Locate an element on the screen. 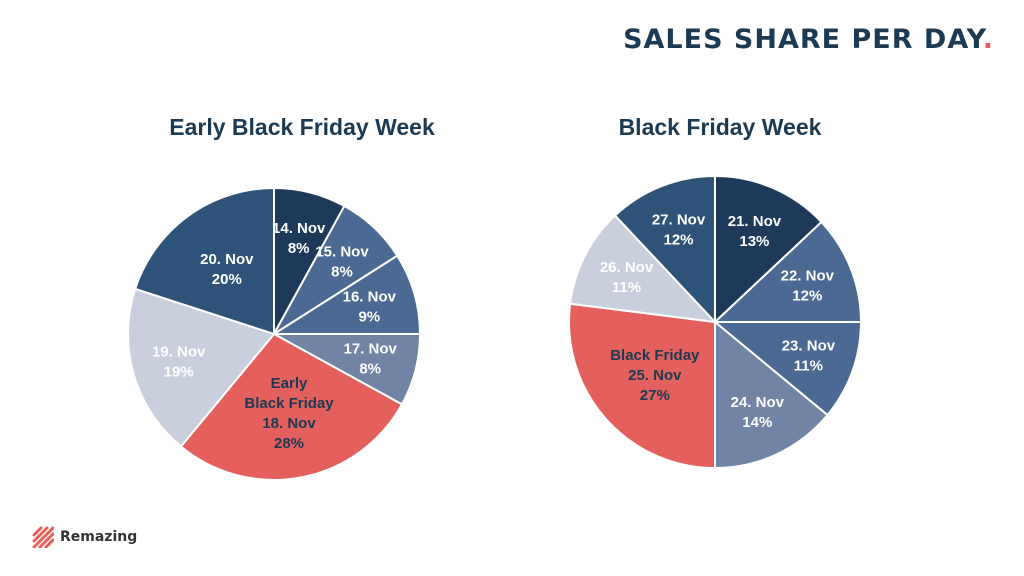 This screenshot has width=1024, height=576. pie-slice-27-nov is located at coordinates (664, 249).